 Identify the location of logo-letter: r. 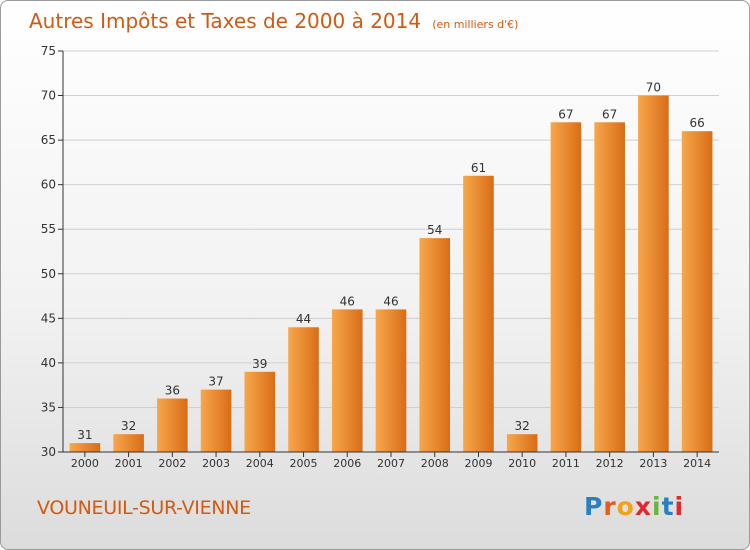
(610, 506).